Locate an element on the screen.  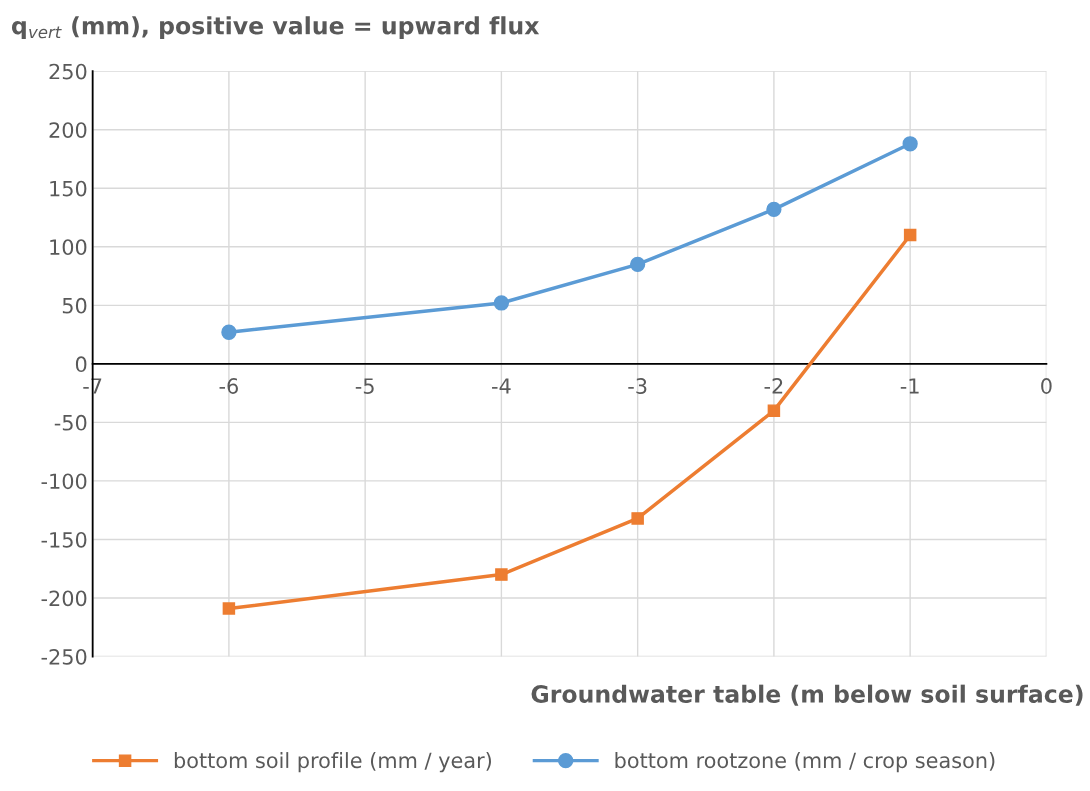
y-tick-label: -150 is located at coordinates (64, 539).